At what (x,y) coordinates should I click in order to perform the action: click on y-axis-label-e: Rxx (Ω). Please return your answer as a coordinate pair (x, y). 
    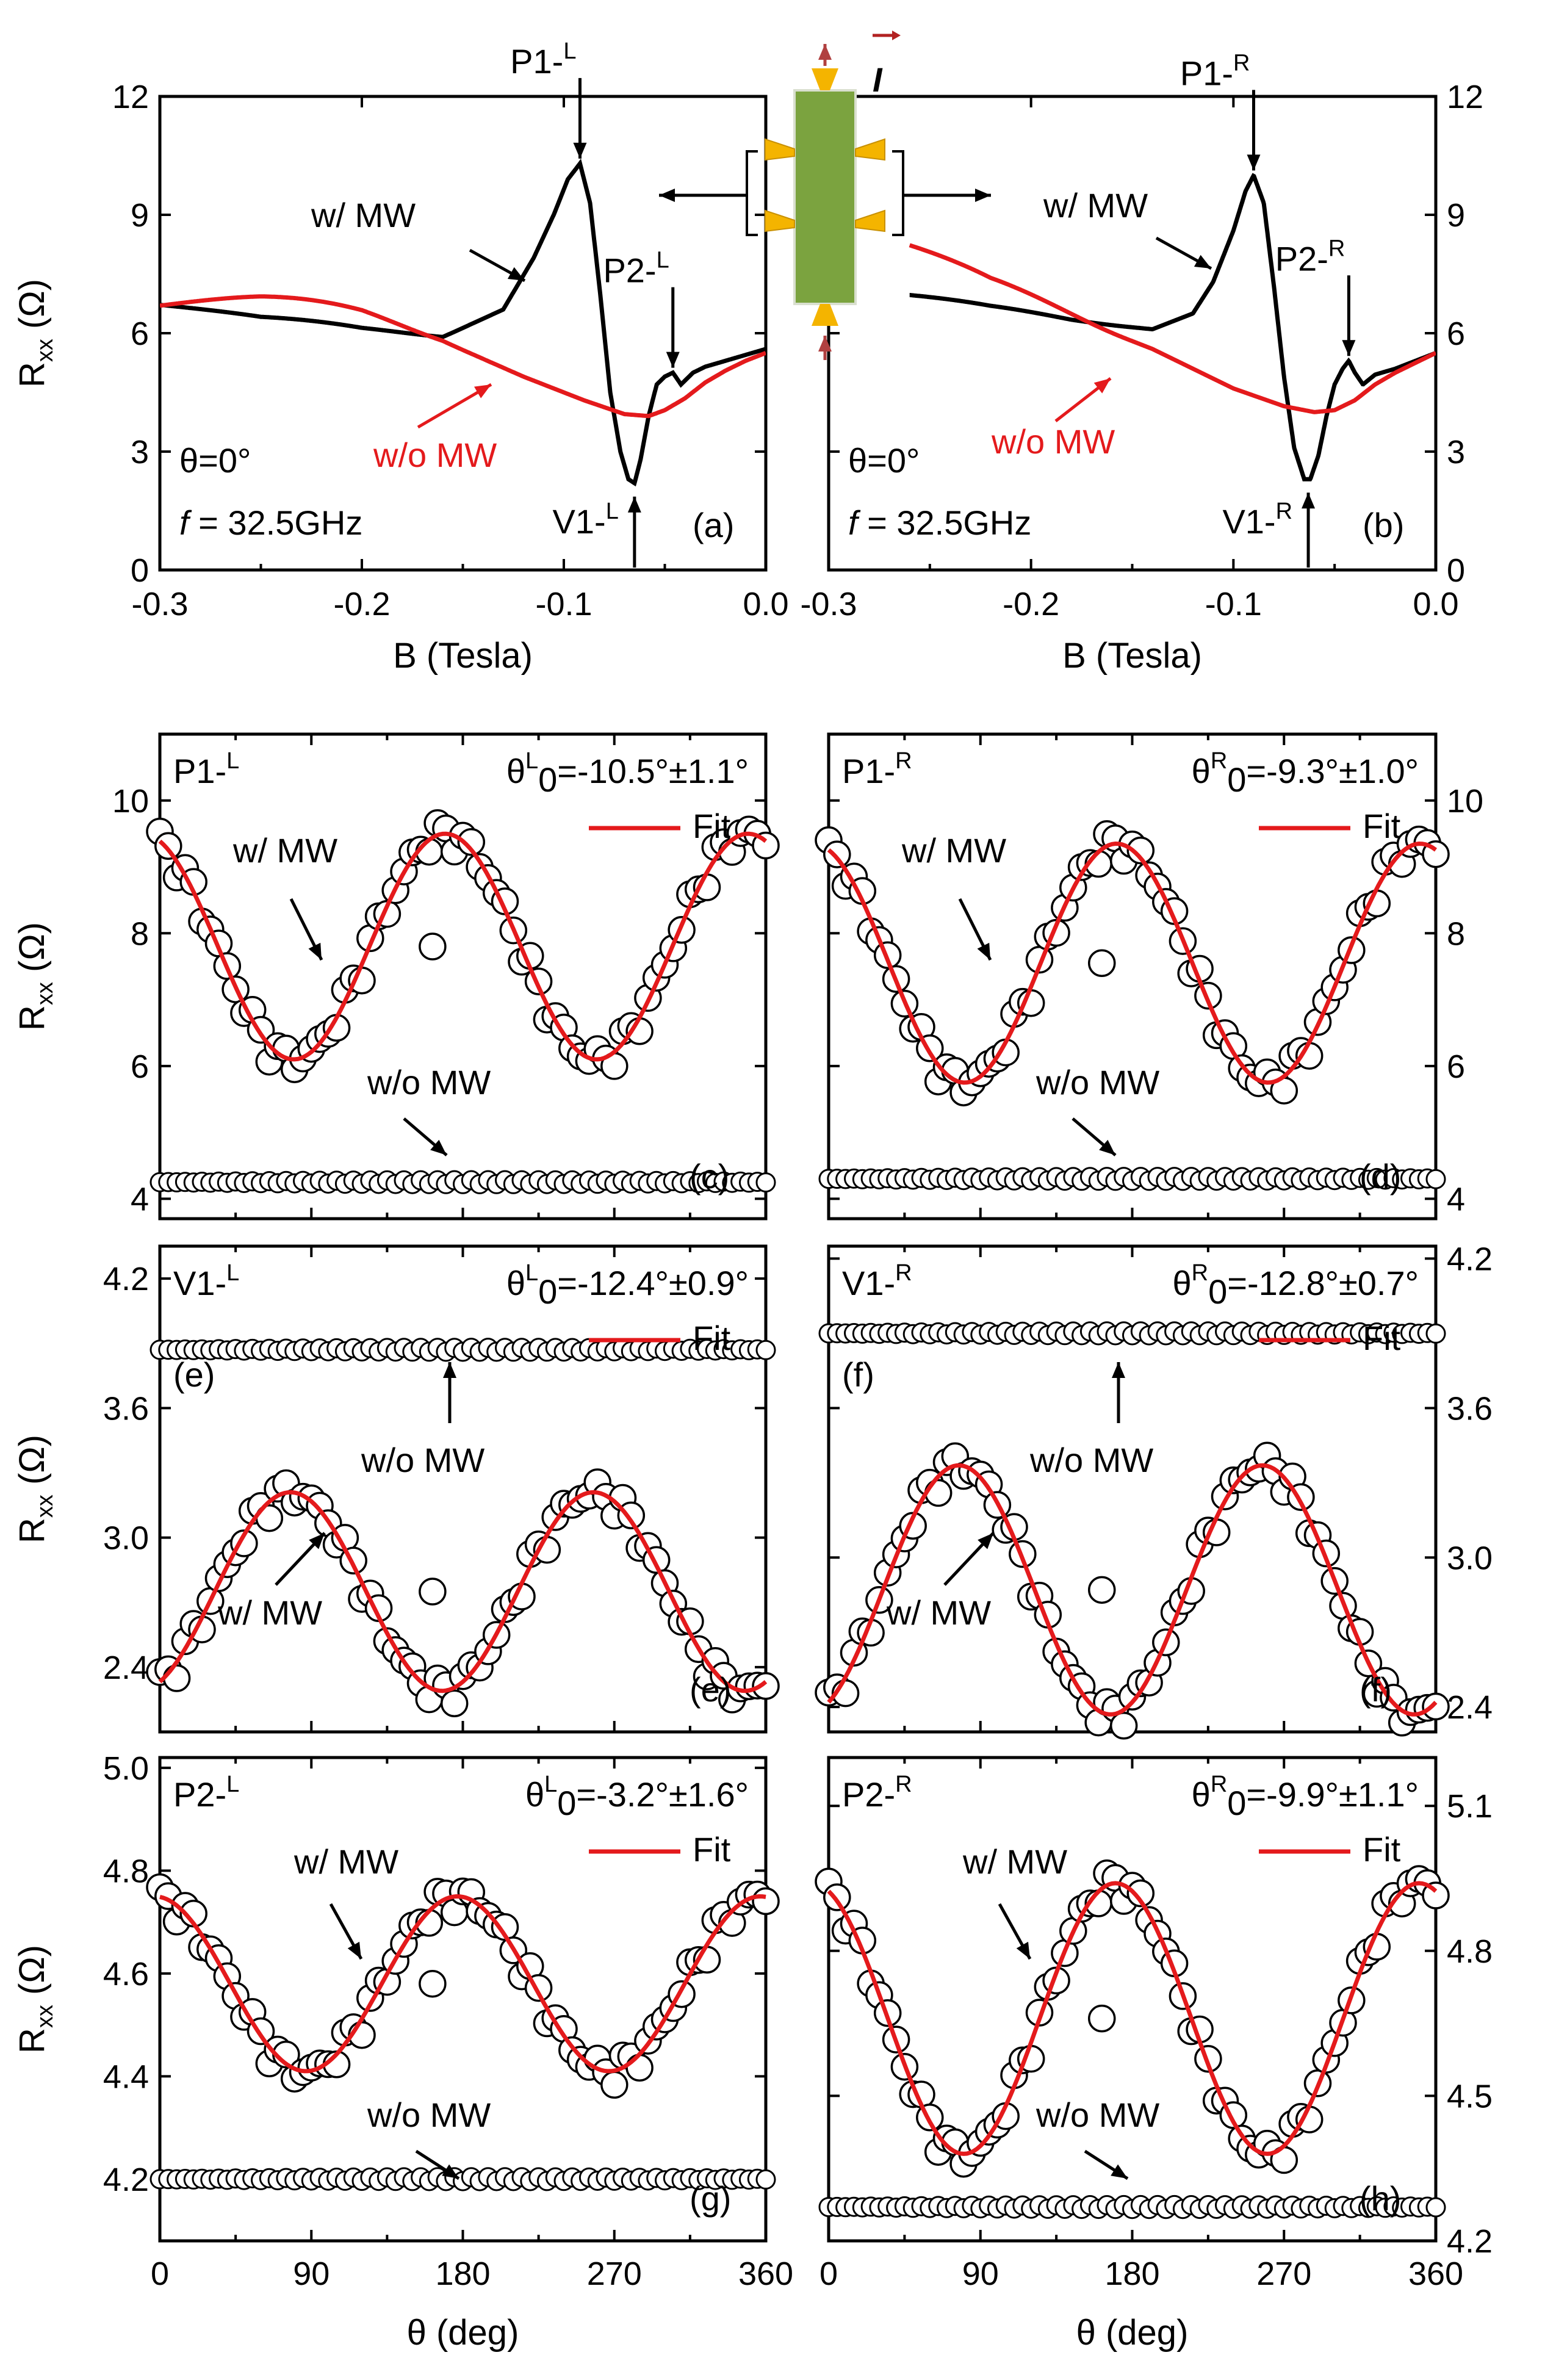
    Looking at the image, I should click on (35, 1489).